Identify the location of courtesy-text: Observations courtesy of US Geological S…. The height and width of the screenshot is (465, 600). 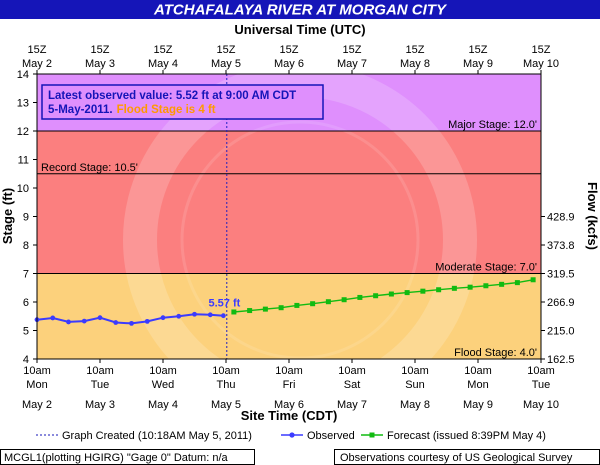
(456, 458).